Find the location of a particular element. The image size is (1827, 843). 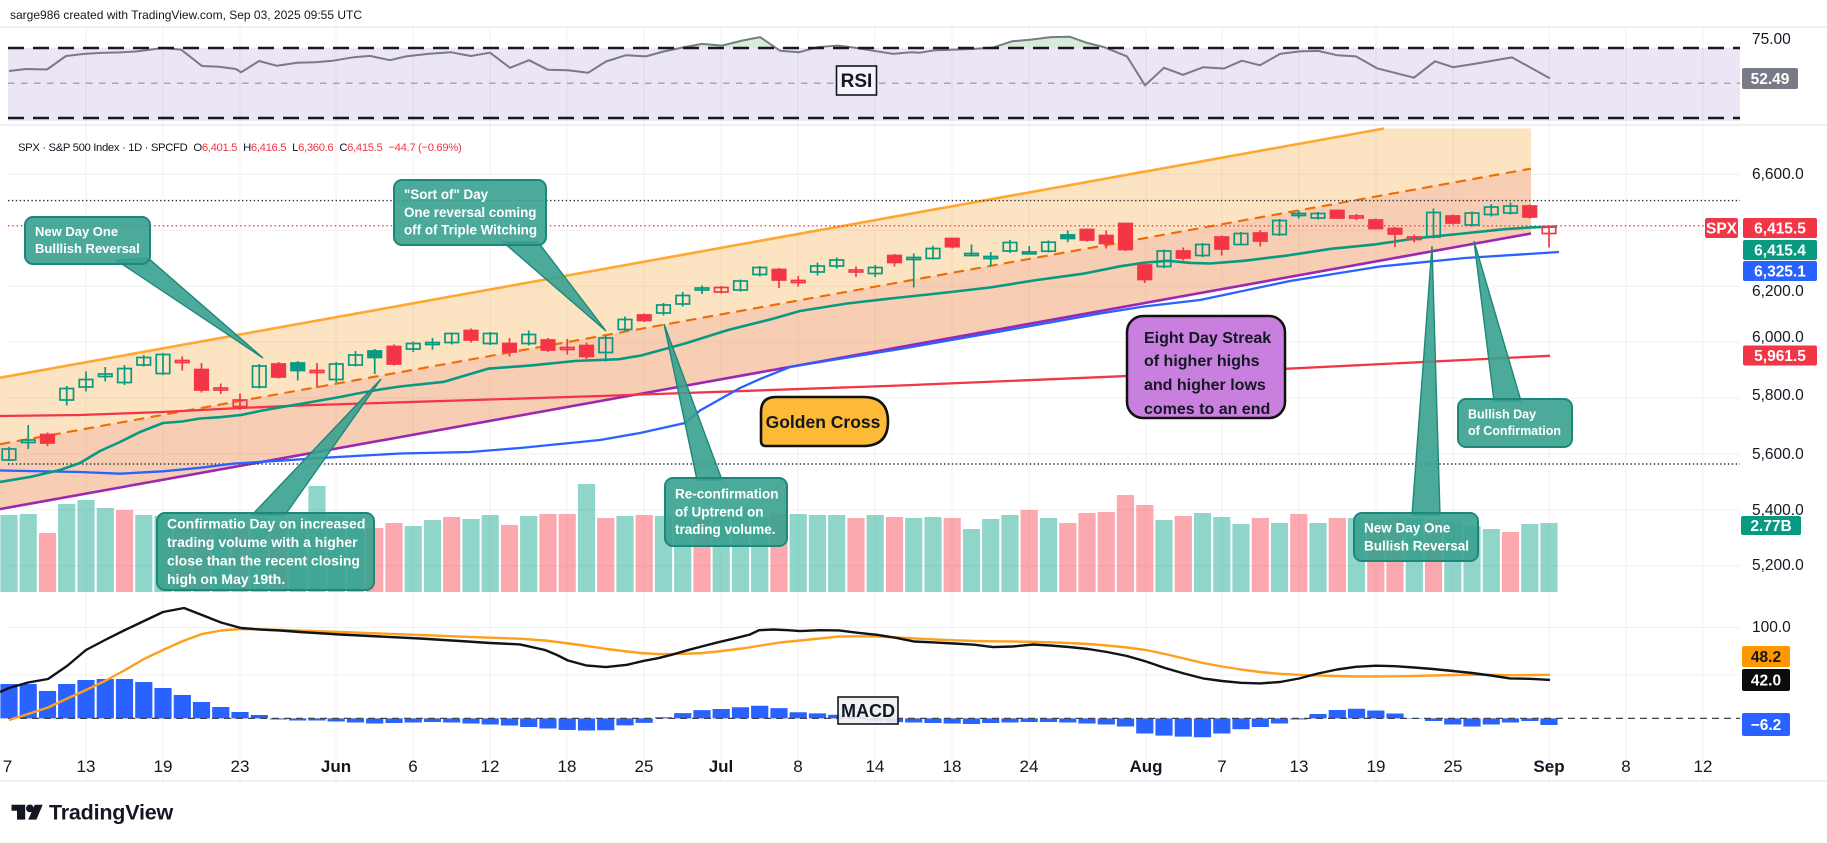

svg-text: "Sort of" Day is located at coordinates (446, 194).